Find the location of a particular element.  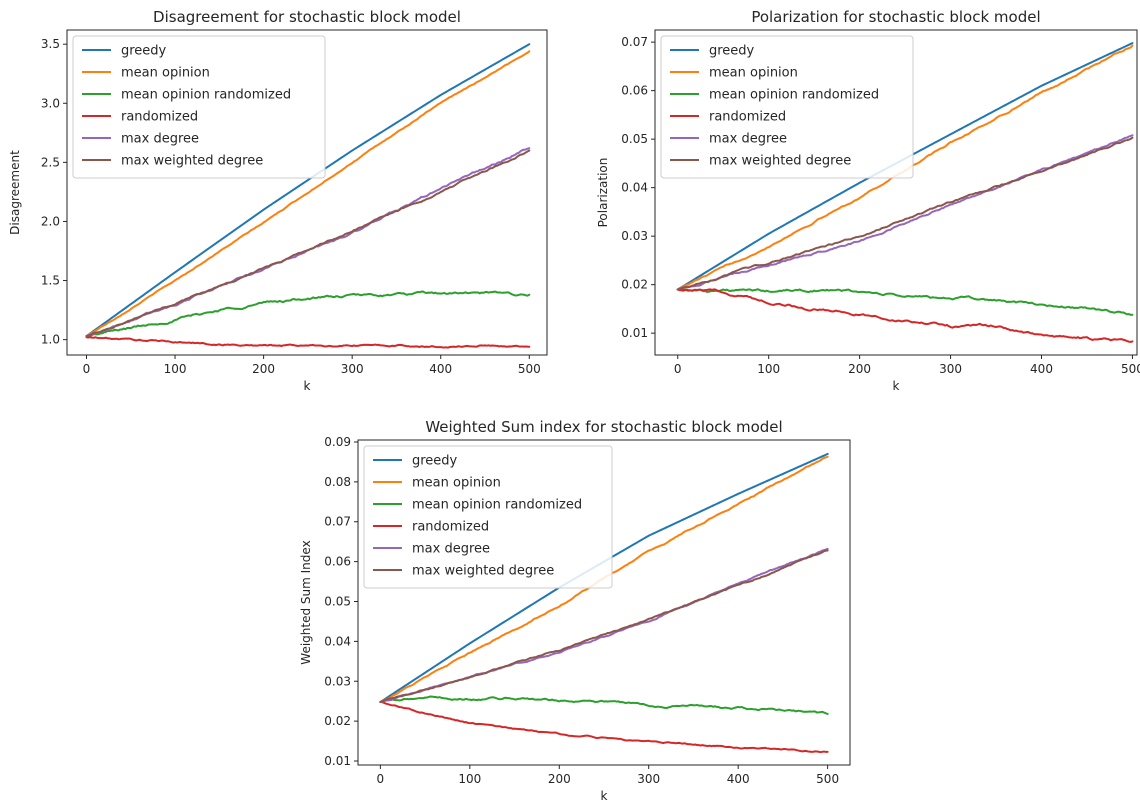

y-axis-label: Weighted Sum Index is located at coordinates (306, 602).